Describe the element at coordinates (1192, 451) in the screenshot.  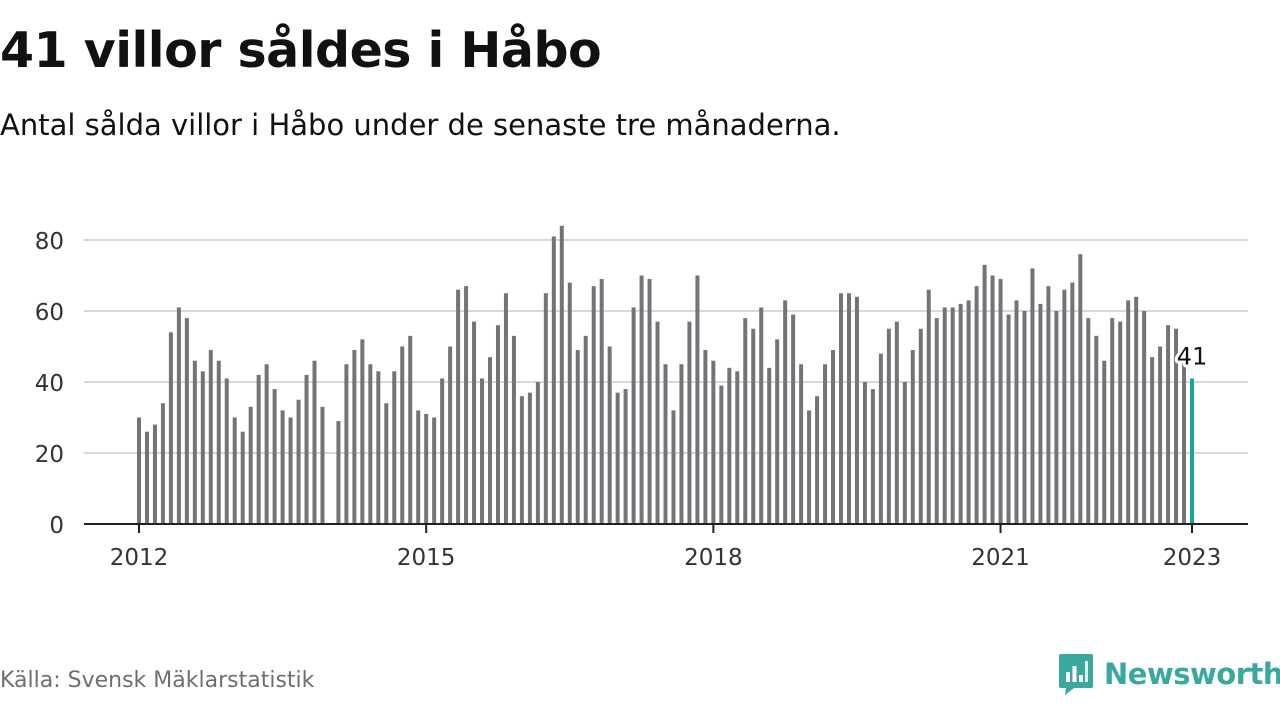
I see `bar-highlight` at that location.